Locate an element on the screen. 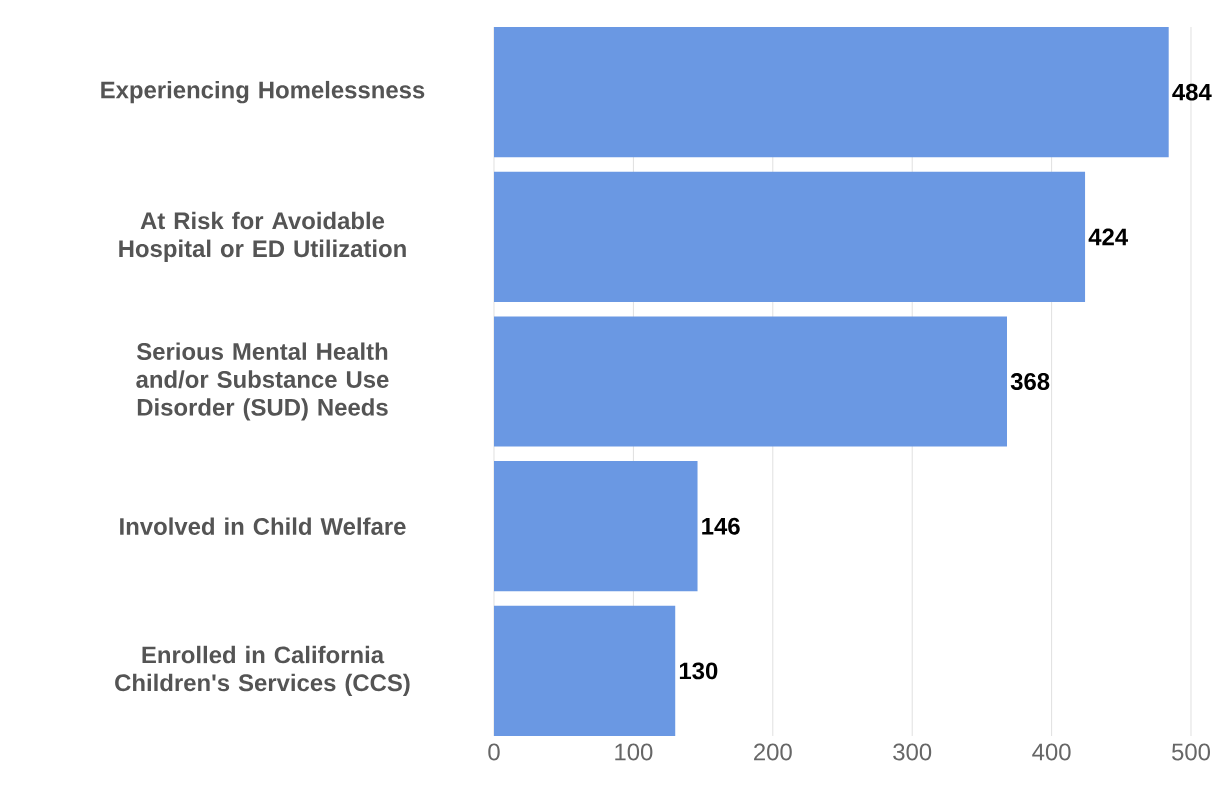 The height and width of the screenshot is (793, 1229). y-tick-label: Involved in Child Welfare is located at coordinates (263, 526).